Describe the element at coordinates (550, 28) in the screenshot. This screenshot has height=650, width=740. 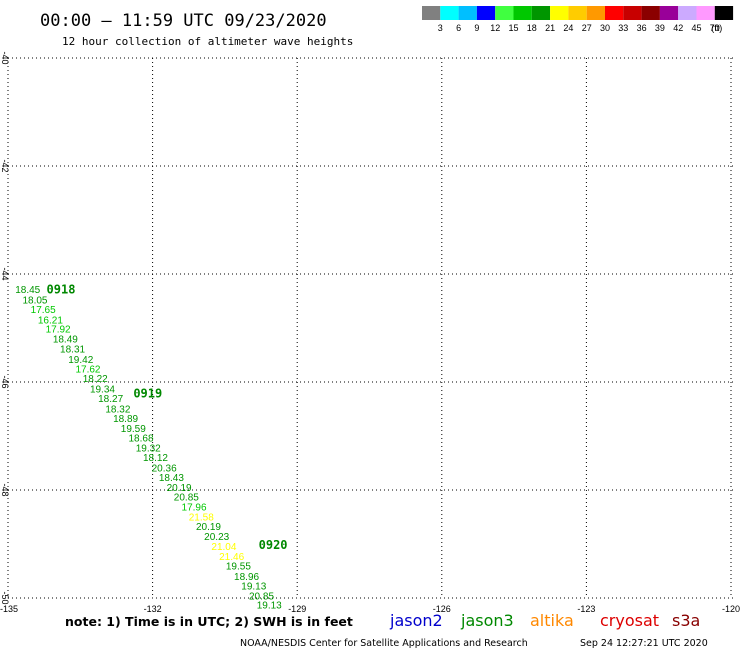
I see `colorbar-label: 21` at that location.